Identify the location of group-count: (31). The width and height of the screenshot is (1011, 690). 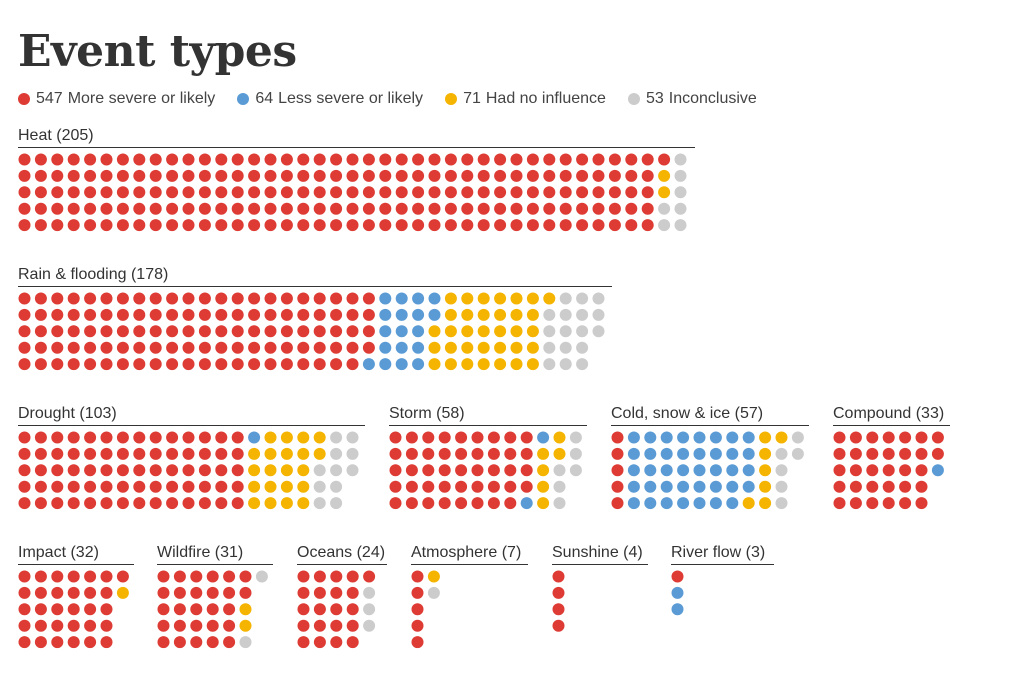
(227, 552).